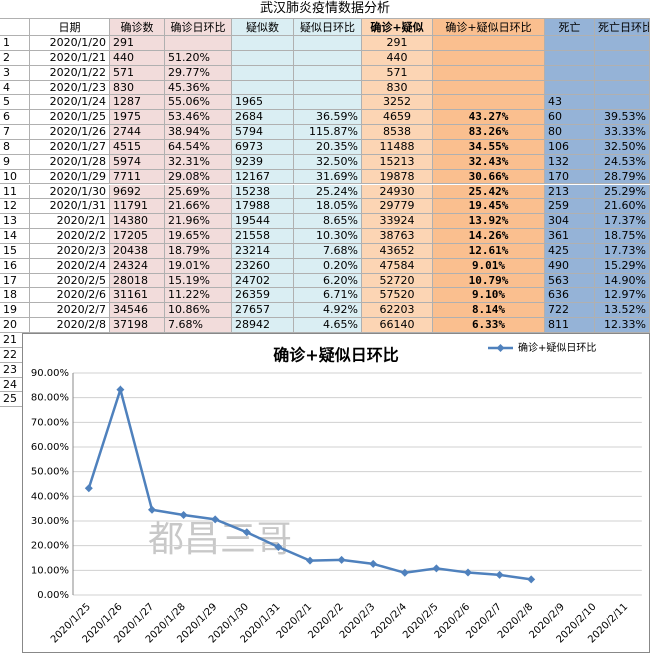 This screenshot has height=653, width=650. What do you see at coordinates (397, 27) in the screenshot?
I see `header-cell: 确诊+疑似` at bounding box center [397, 27].